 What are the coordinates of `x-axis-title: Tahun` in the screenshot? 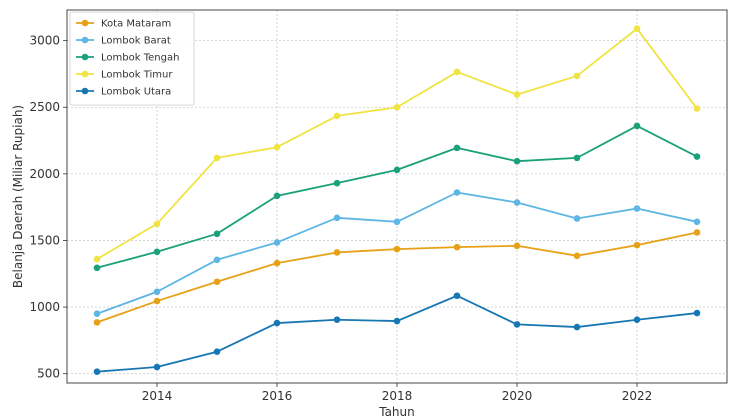 It's located at (396, 412).